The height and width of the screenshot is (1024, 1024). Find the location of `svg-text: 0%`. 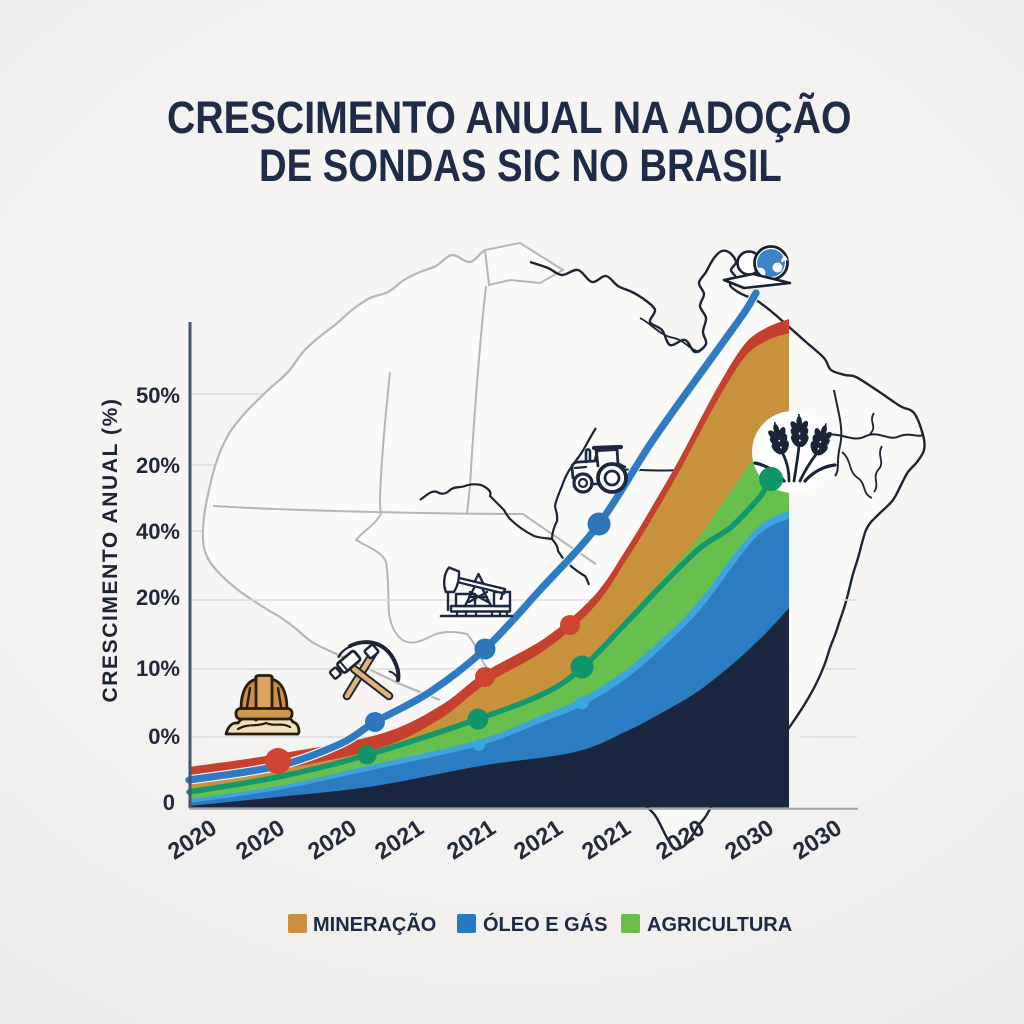

svg-text: 0% is located at coordinates (164, 736).